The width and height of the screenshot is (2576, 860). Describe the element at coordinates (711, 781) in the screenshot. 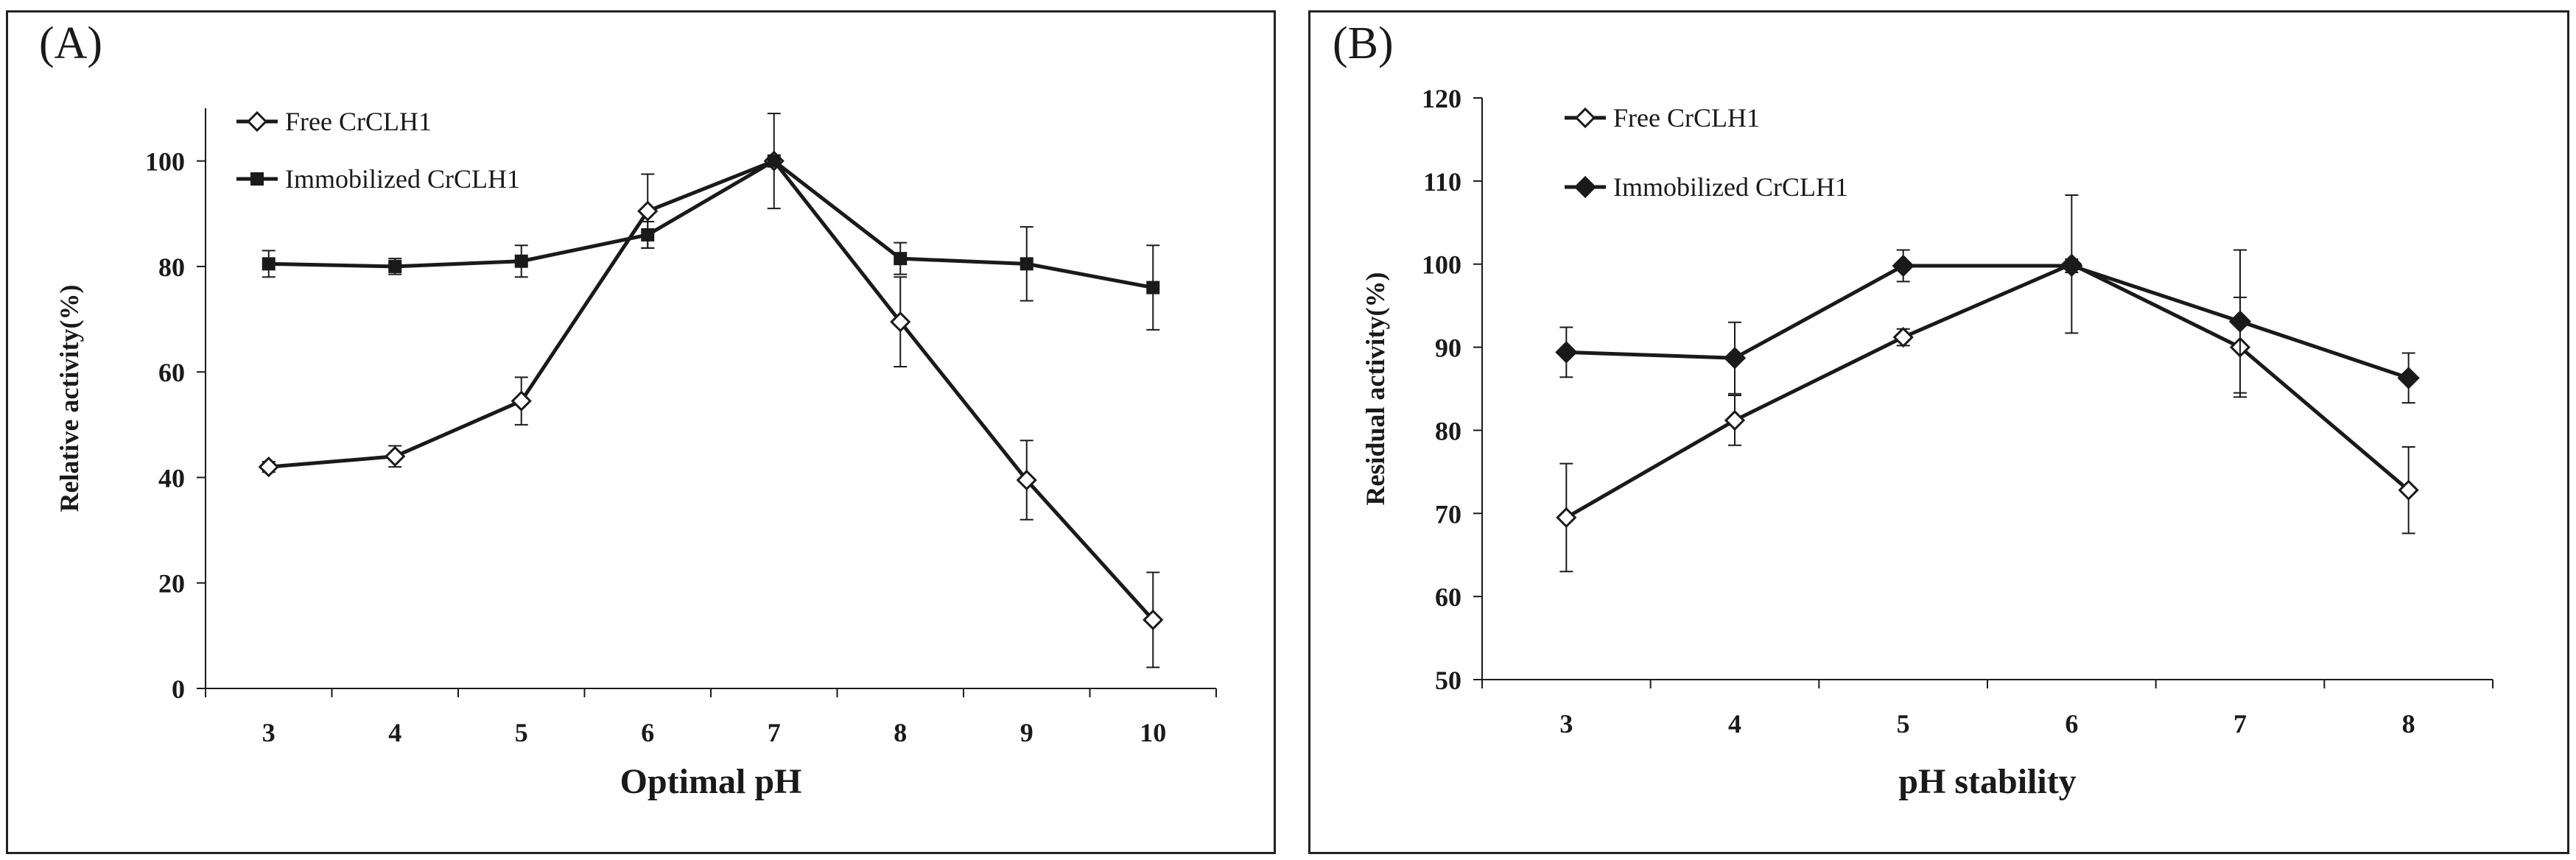

I see `x-axis-title: Optimal pH` at that location.